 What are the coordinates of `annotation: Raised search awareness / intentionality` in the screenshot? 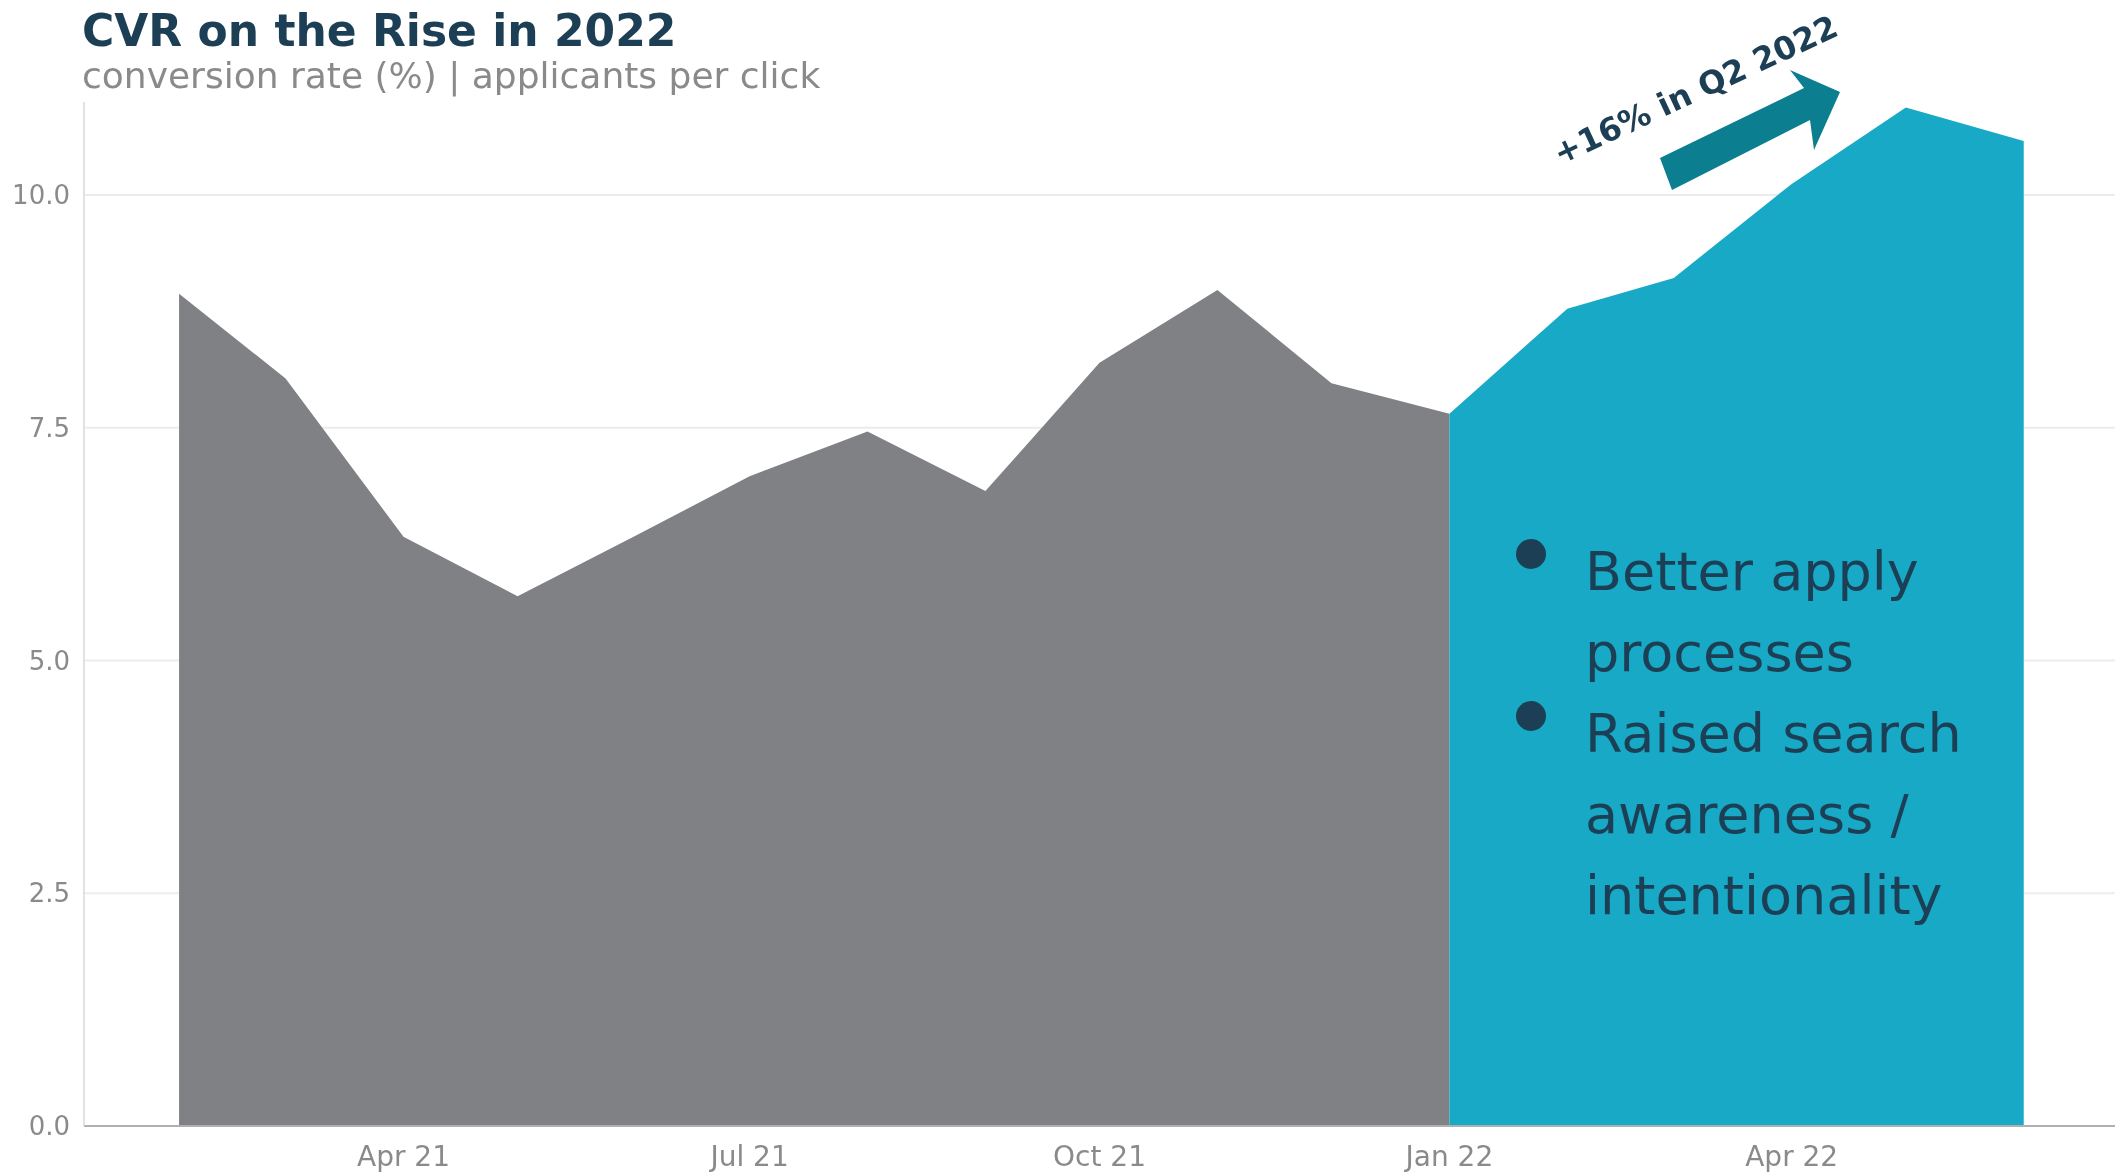 It's located at (1773, 814).